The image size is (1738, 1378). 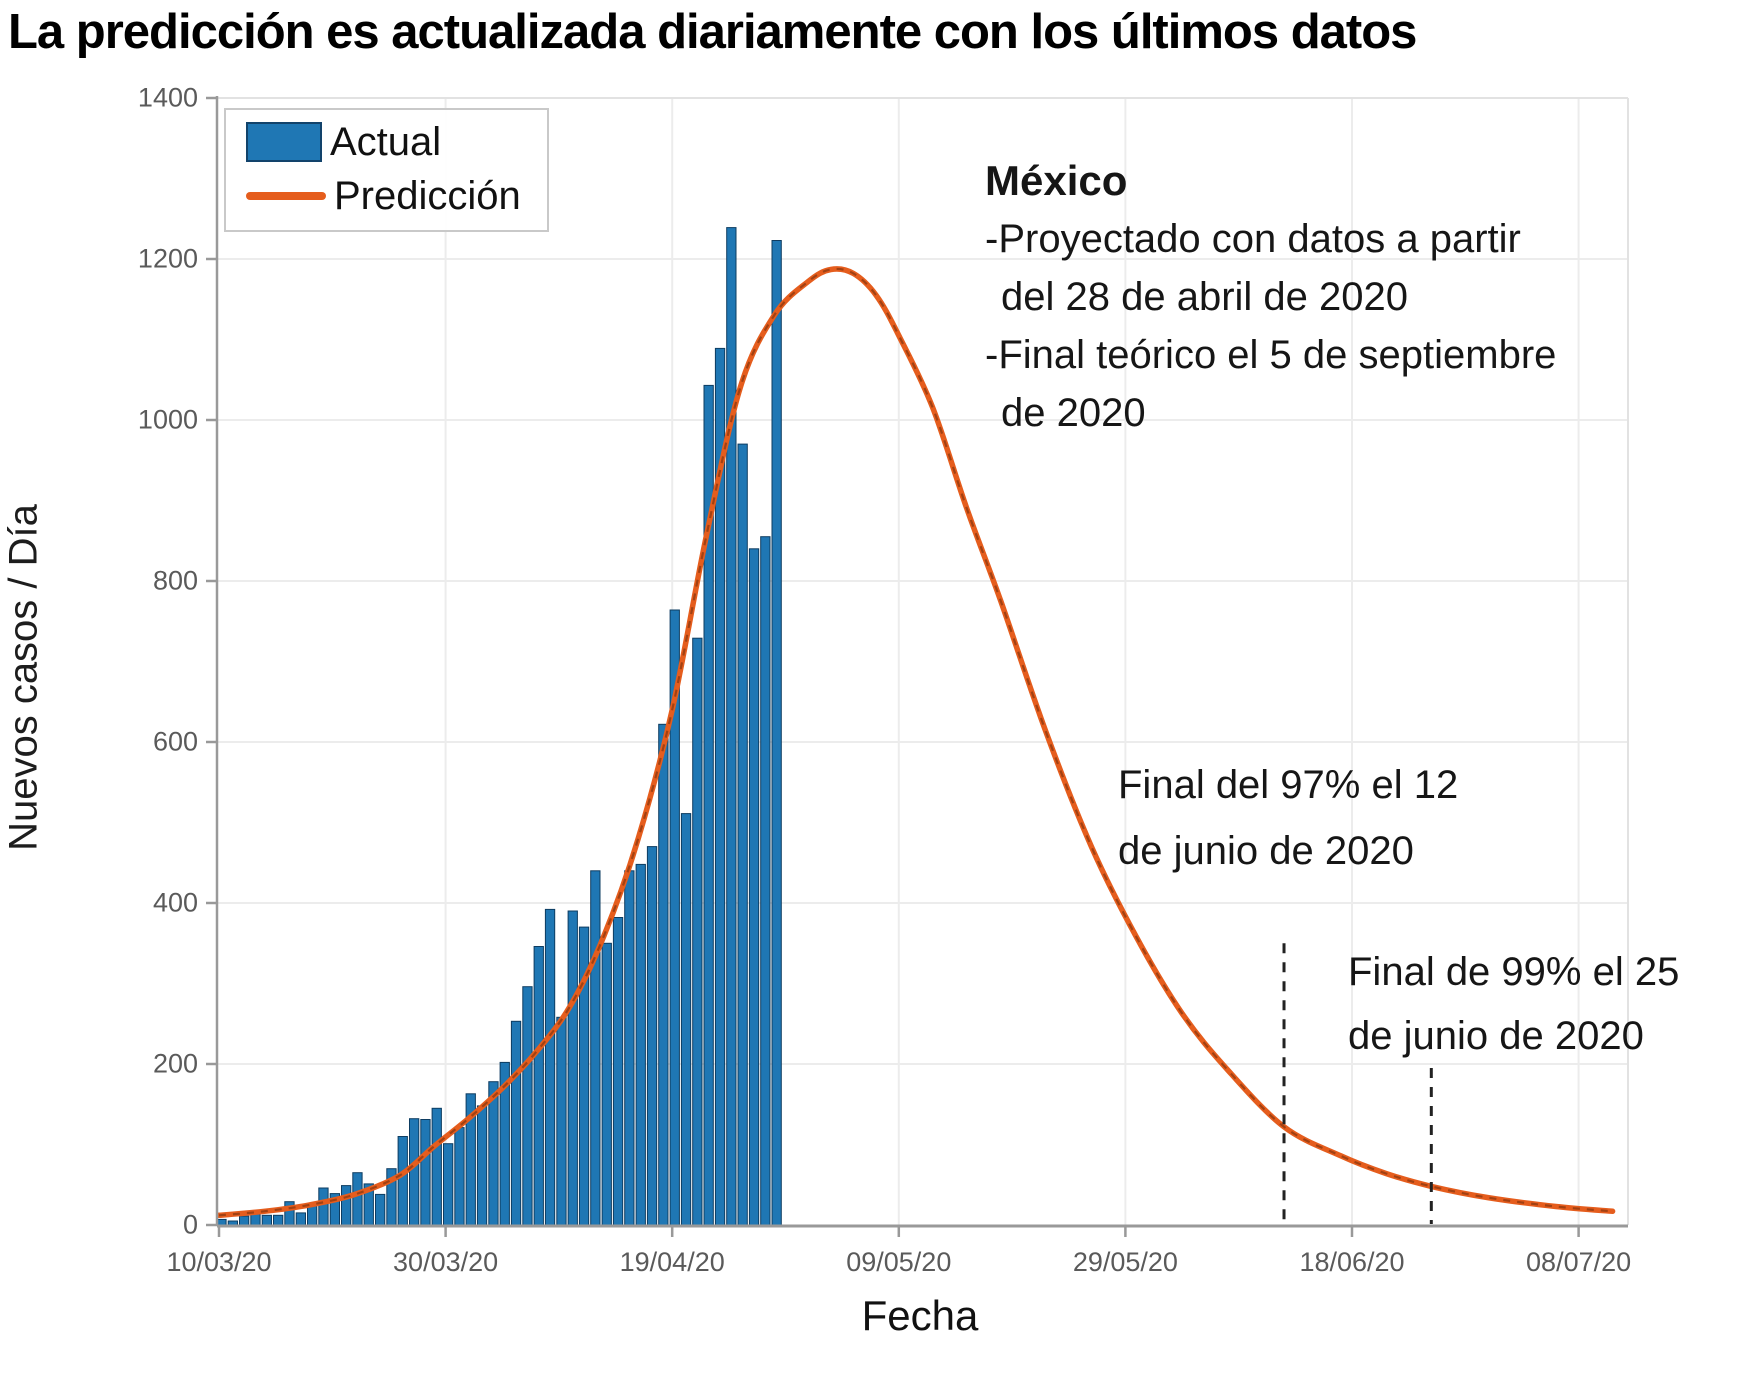 What do you see at coordinates (640, 1044) in the screenshot?
I see `bar-16/04` at bounding box center [640, 1044].